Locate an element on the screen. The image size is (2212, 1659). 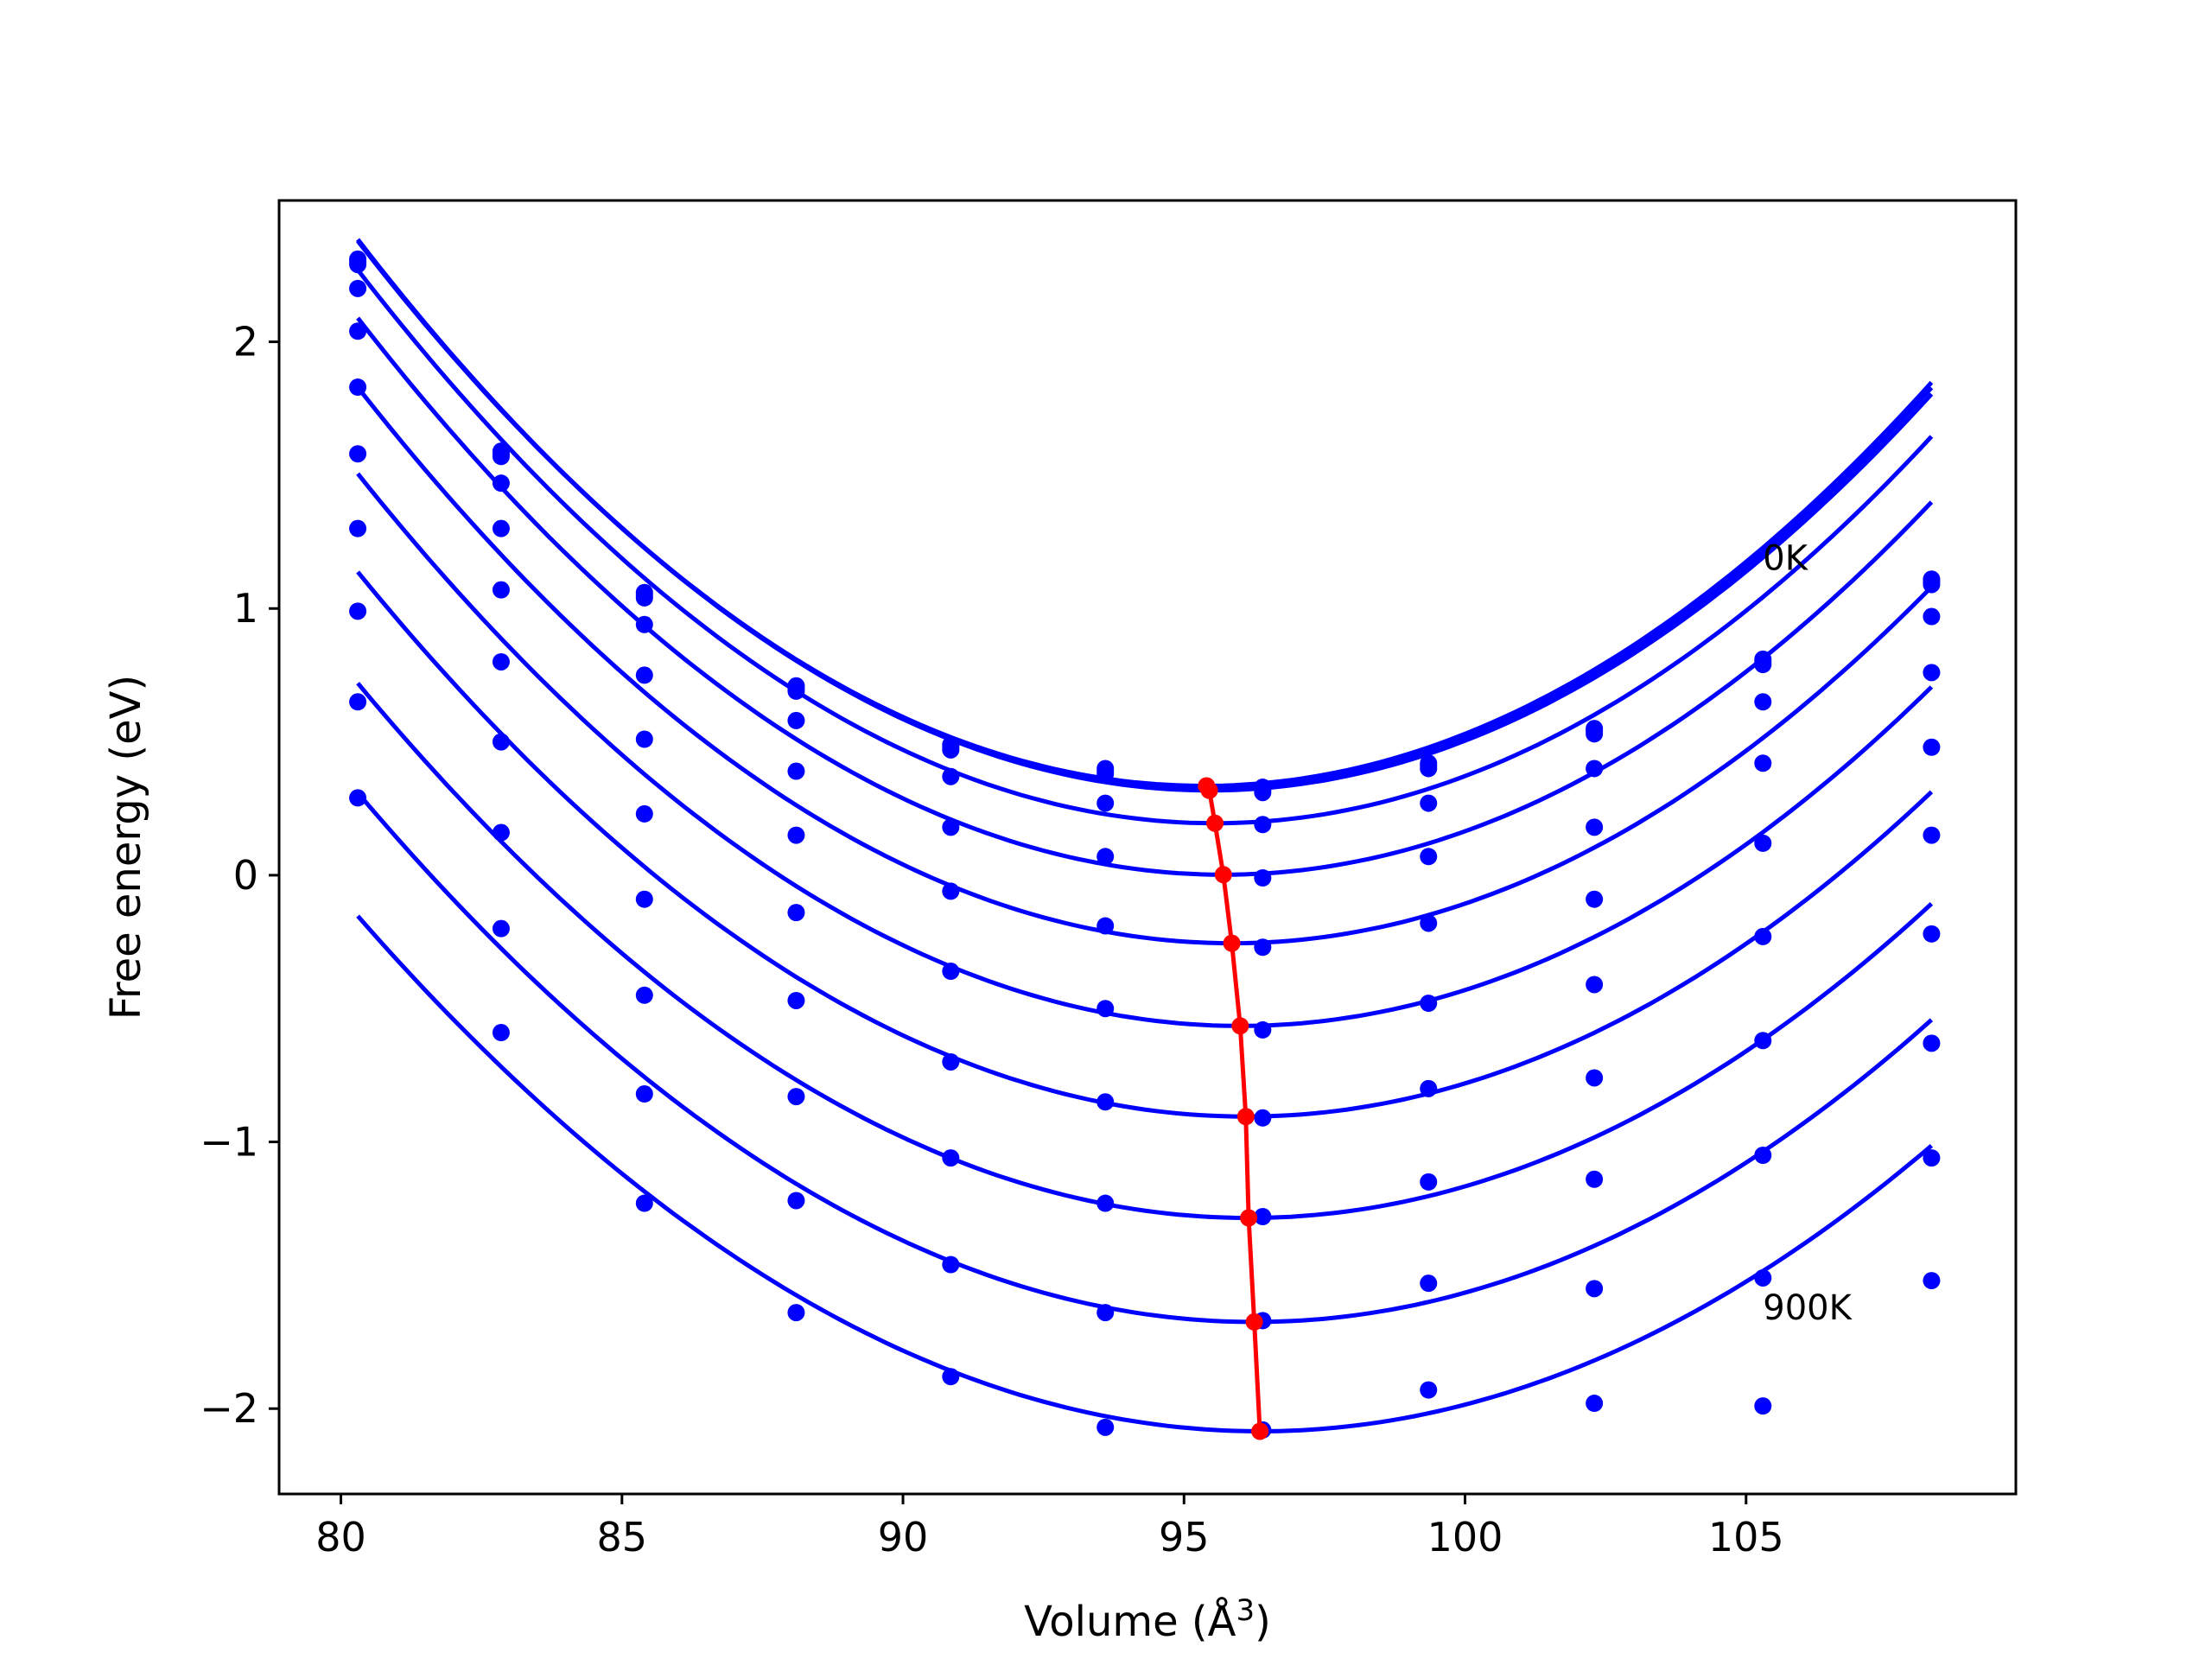
y-tick-label: 2 is located at coordinates (245, 342).